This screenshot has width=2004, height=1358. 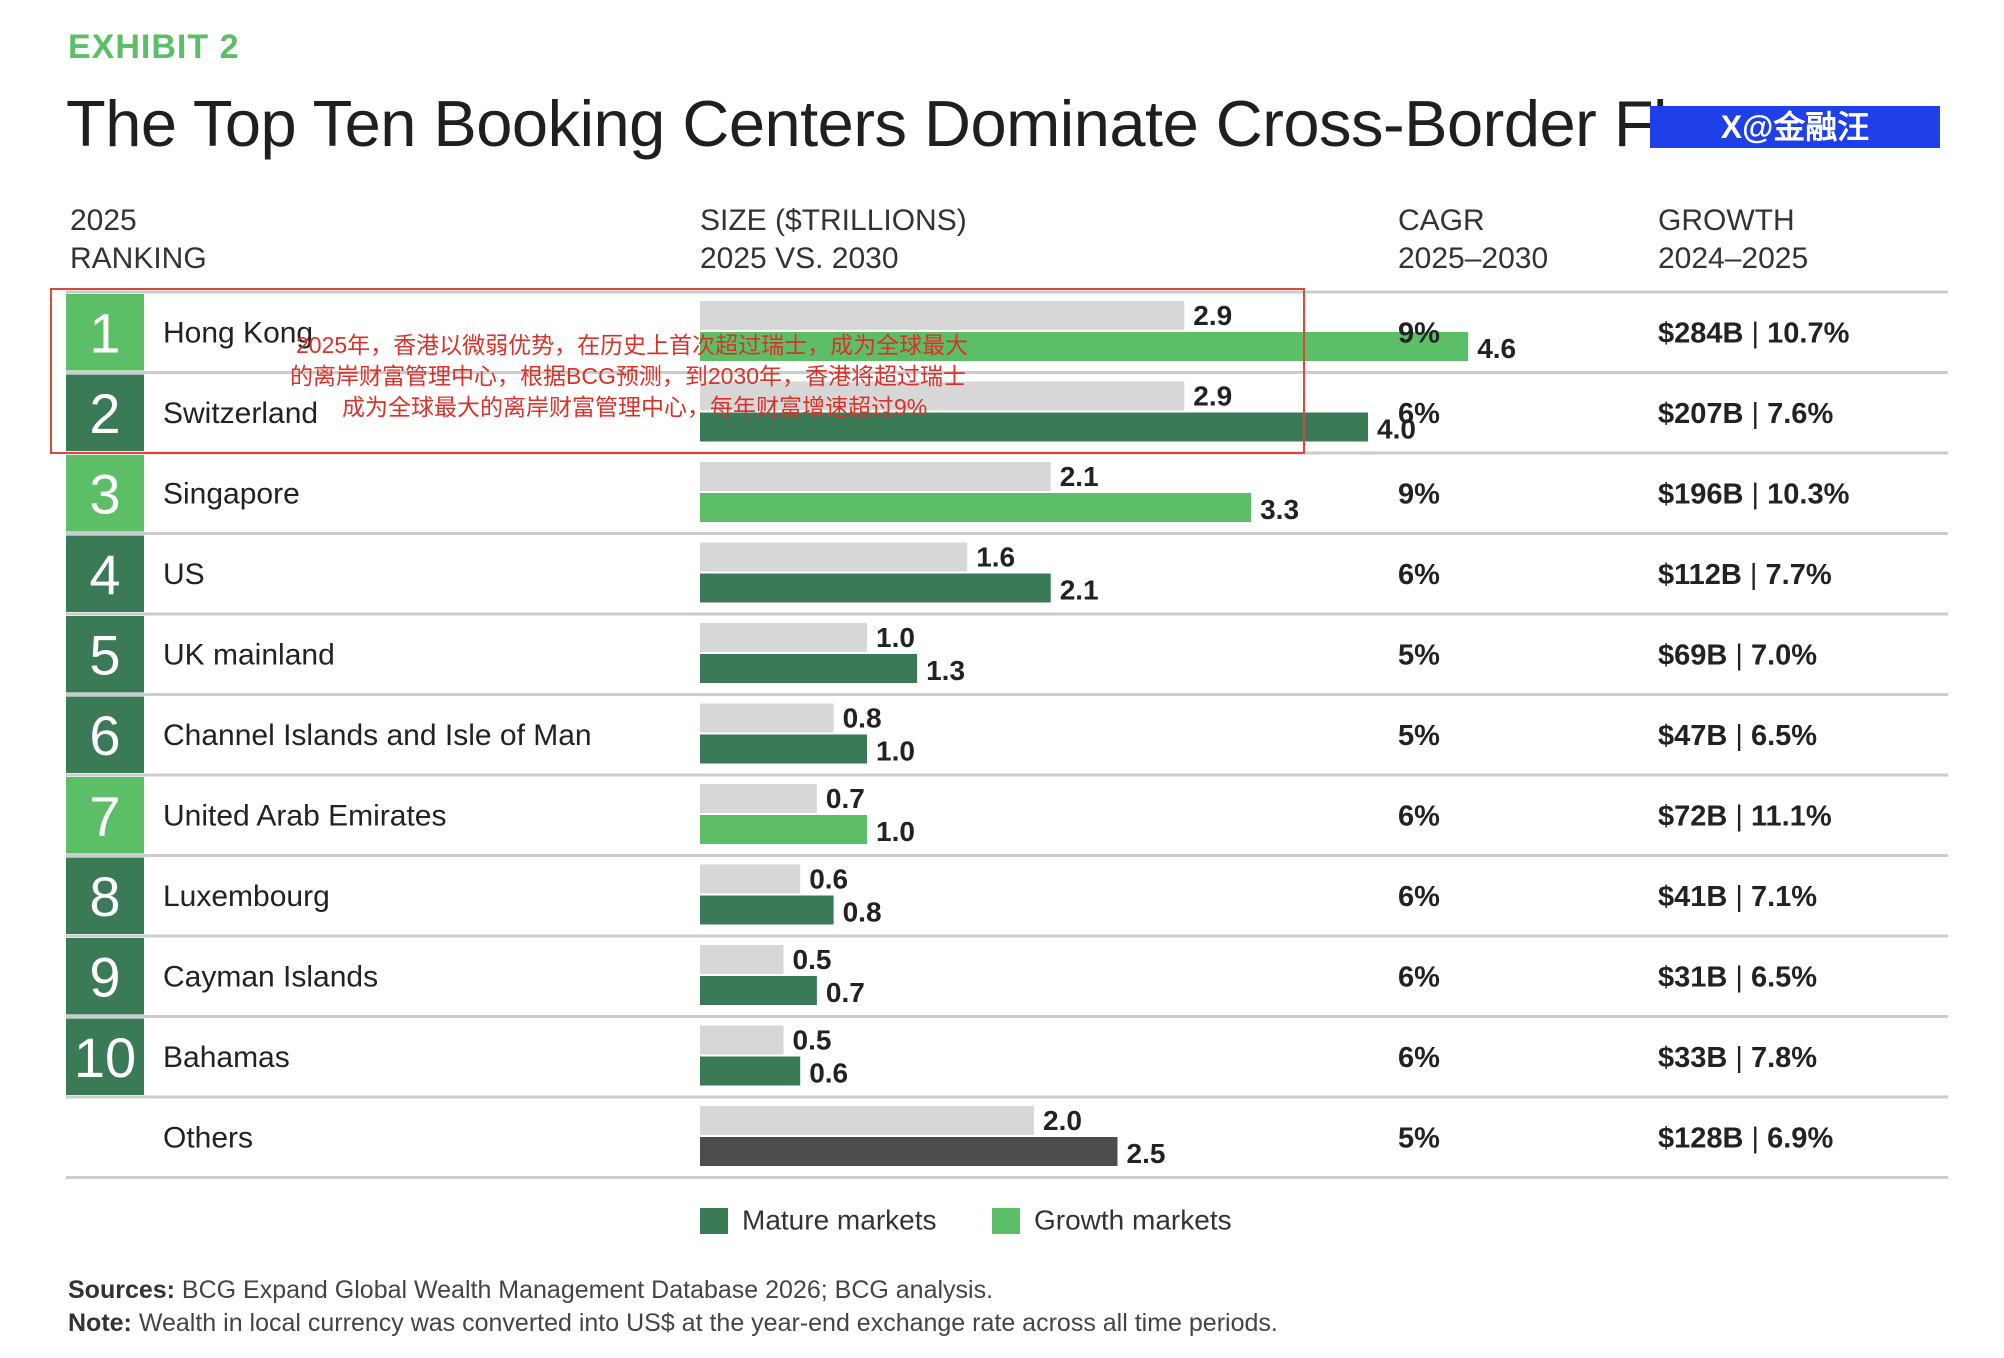 I want to click on header-growth-line1: GROWTH, so click(x=1726, y=220).